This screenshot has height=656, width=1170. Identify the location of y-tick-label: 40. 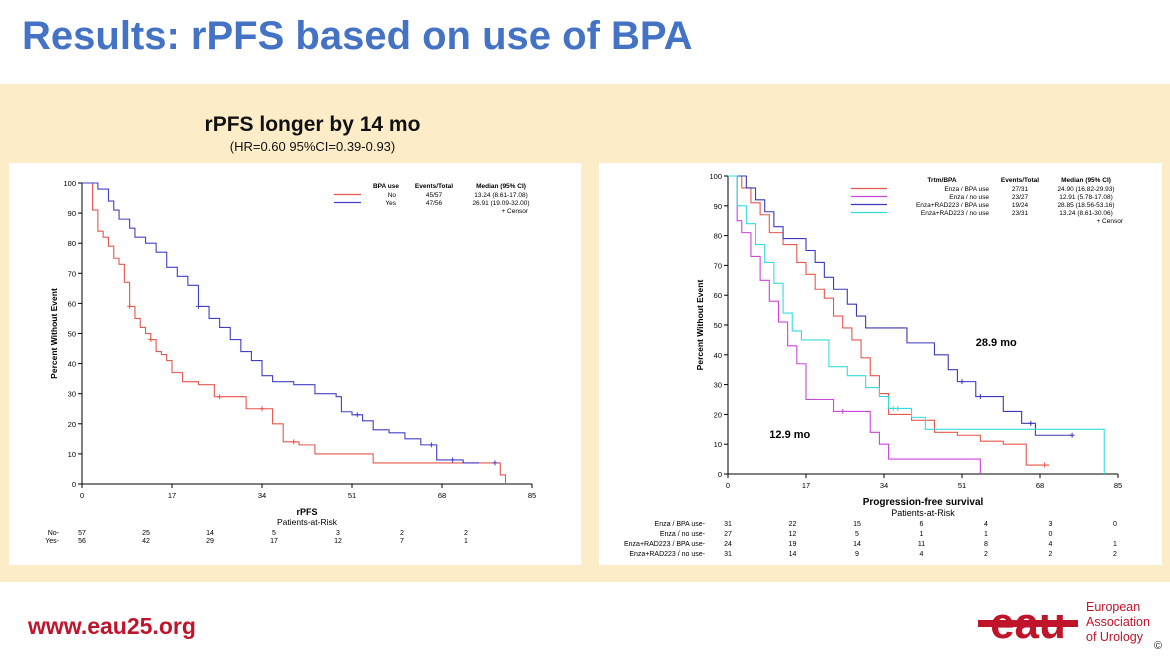
(72, 364).